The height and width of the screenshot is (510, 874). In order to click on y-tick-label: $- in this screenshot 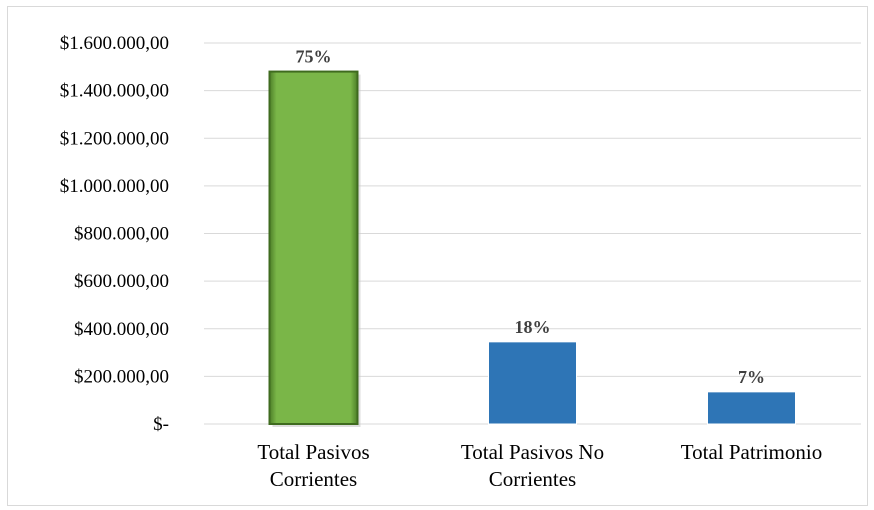, I will do `click(161, 424)`.